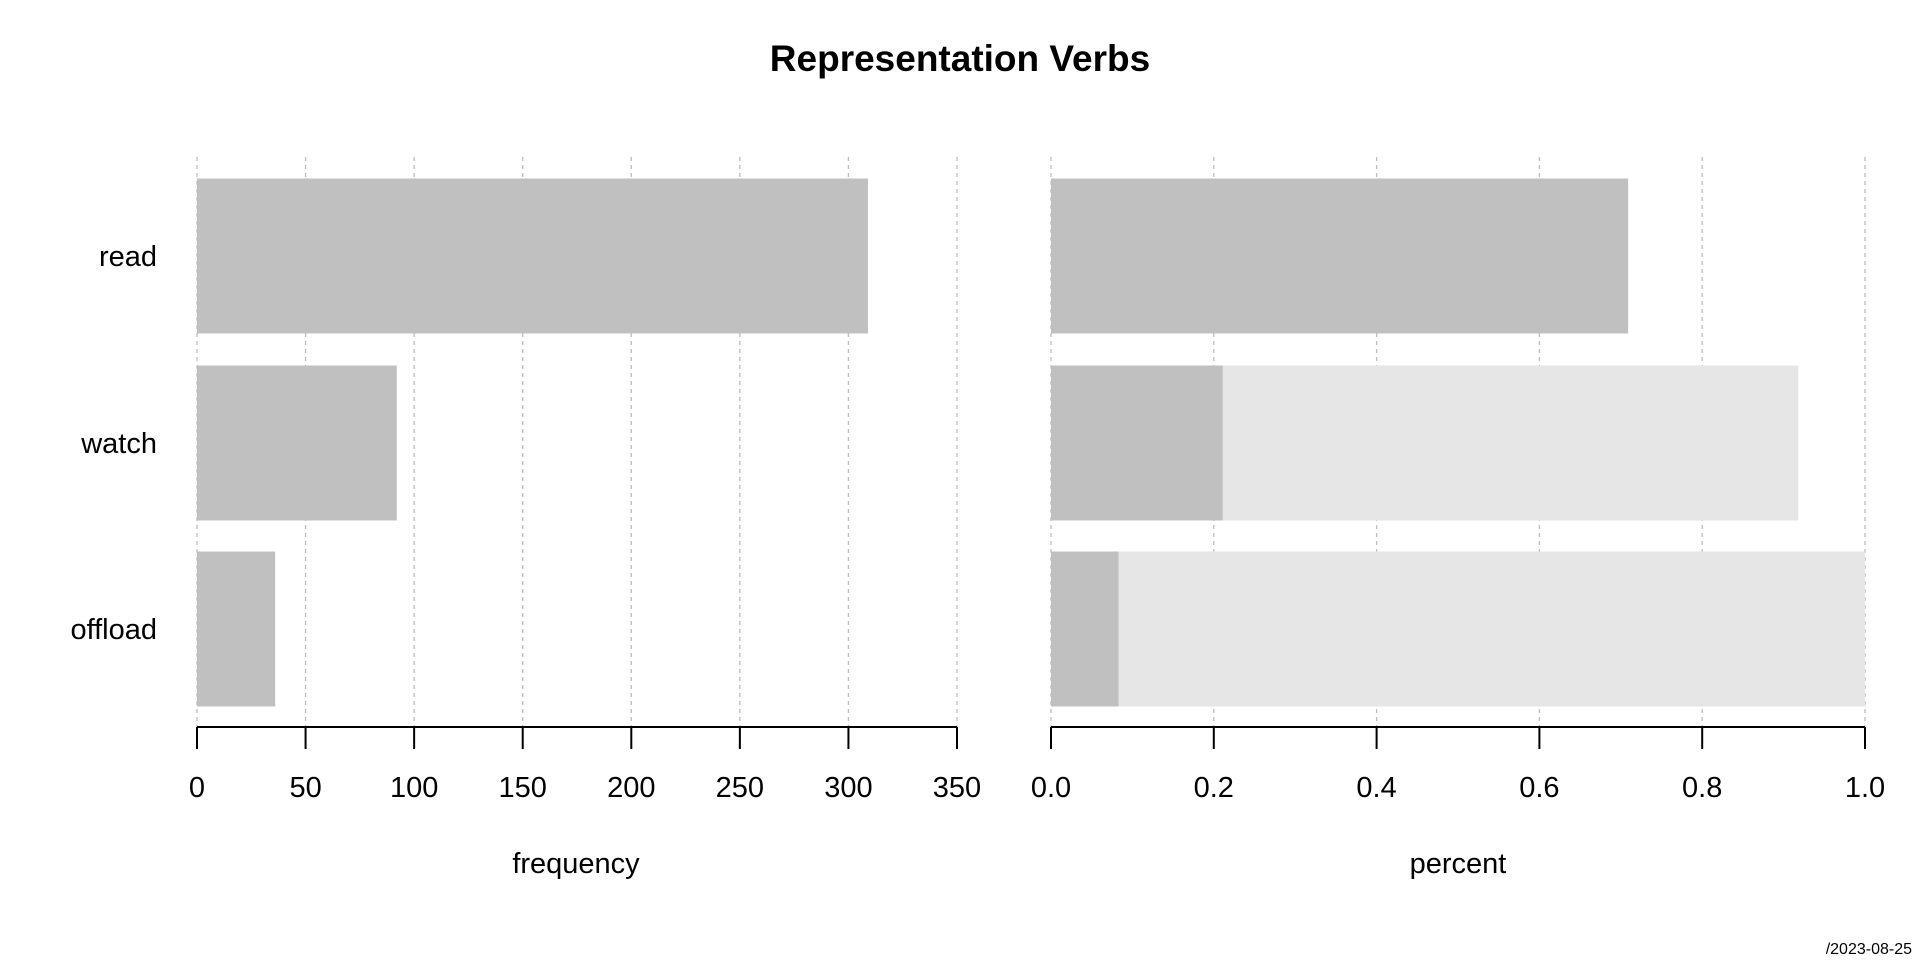  Describe the element at coordinates (1702, 788) in the screenshot. I see `x-tick-label-4: 0.8` at that location.